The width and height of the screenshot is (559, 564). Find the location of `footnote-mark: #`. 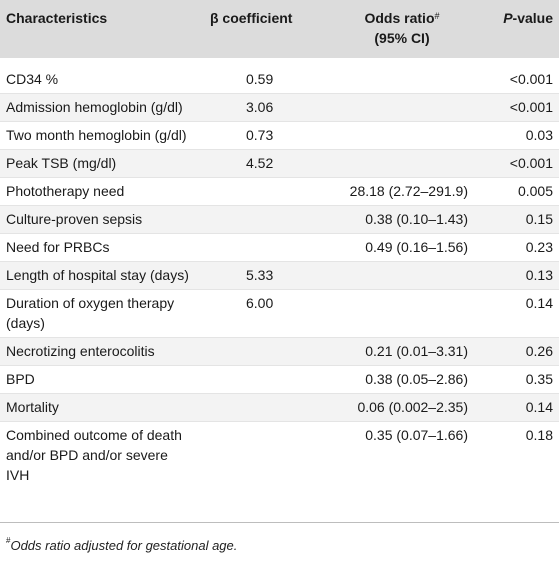

footnote-mark: # is located at coordinates (8, 540).